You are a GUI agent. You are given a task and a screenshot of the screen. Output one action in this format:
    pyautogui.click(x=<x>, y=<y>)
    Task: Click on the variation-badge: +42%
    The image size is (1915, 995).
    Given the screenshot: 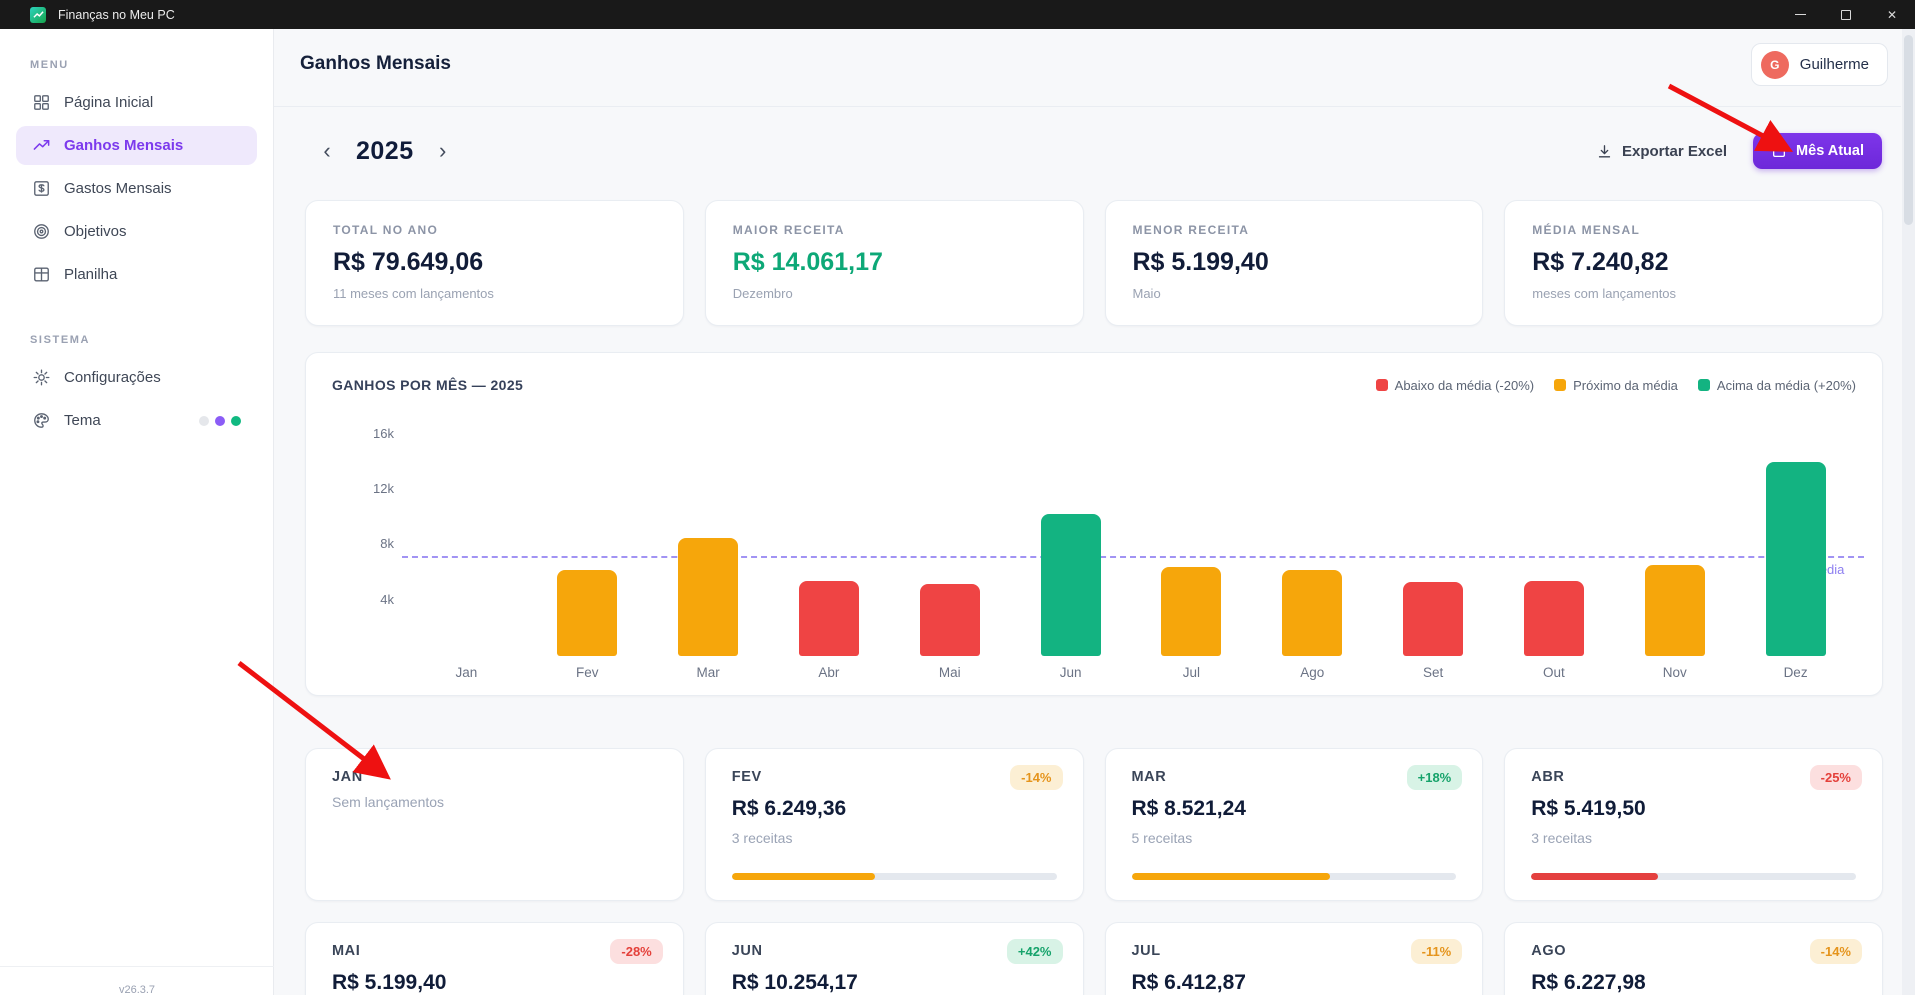 What is the action you would take?
    pyautogui.click(x=1034, y=951)
    